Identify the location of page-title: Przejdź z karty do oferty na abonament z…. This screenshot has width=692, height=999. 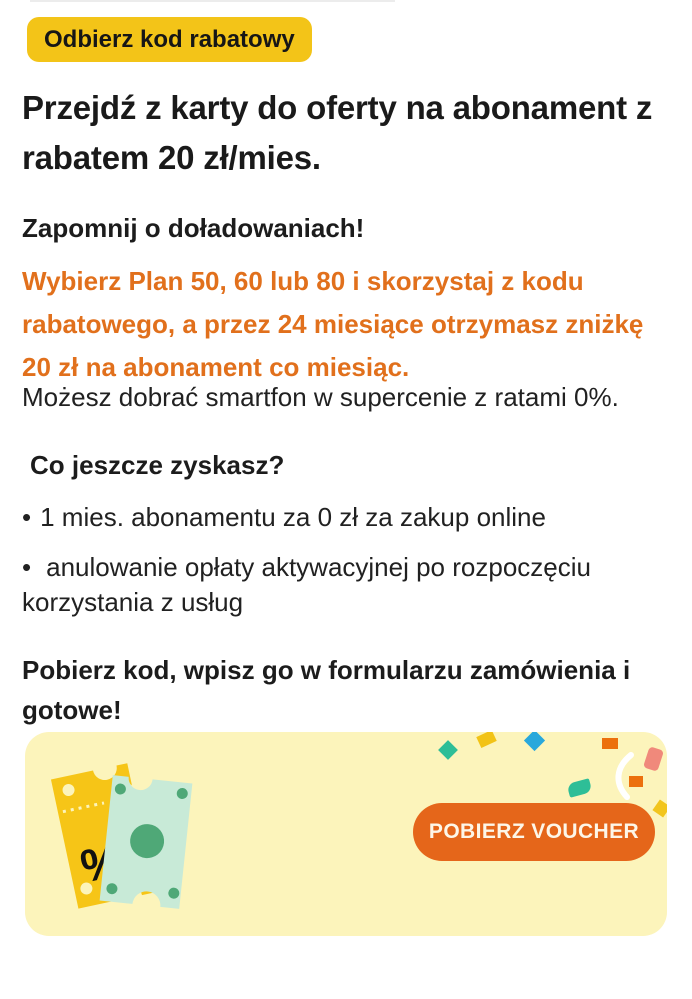
(337, 132).